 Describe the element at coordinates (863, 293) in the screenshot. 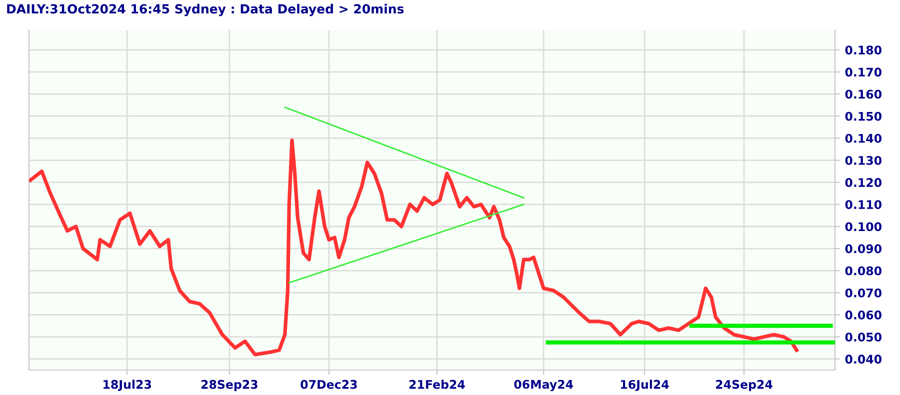

I see `y-tick-label: 0.070` at that location.